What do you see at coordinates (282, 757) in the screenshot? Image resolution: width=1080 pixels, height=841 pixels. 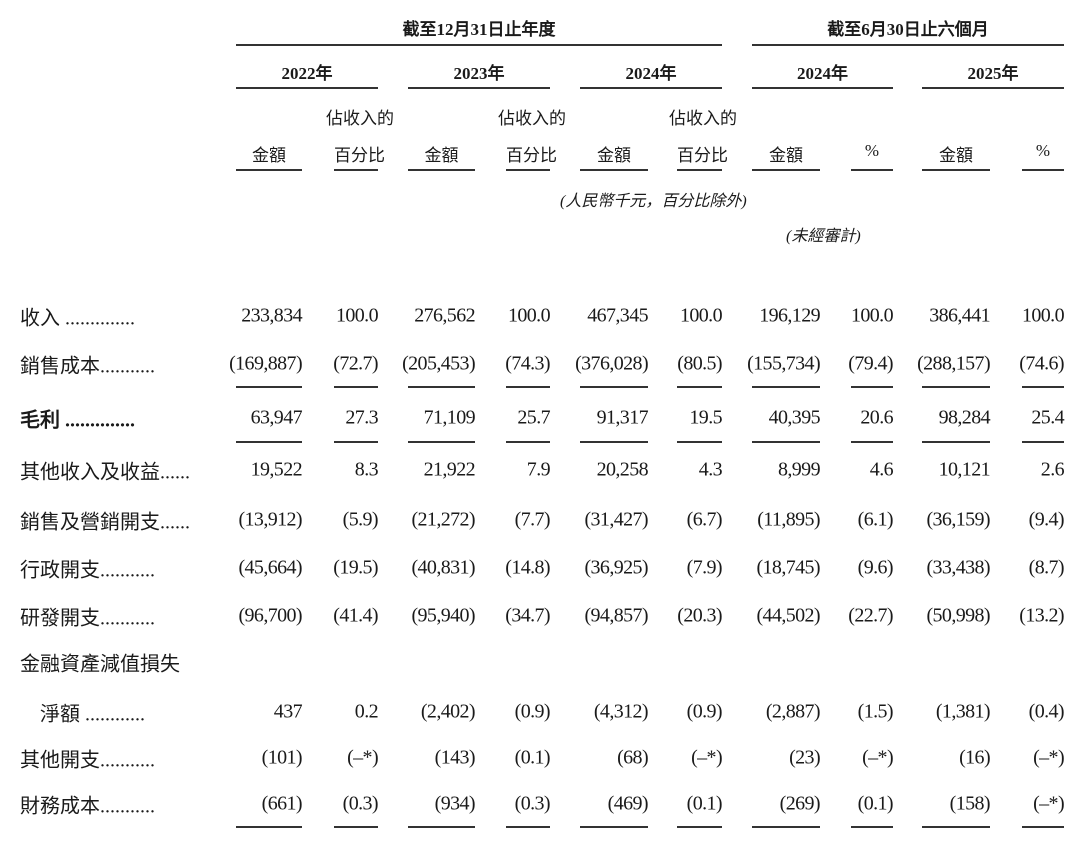 I see `amount-cell: (101)` at bounding box center [282, 757].